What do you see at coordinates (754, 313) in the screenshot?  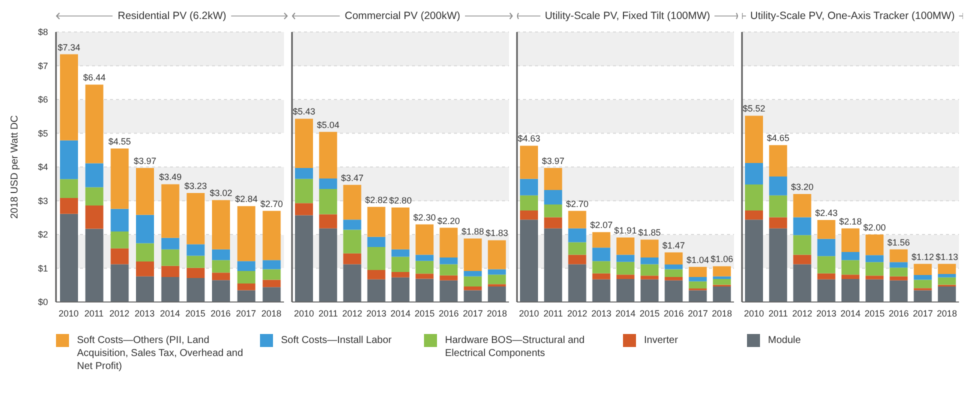 I see `x-tick-label: 2010` at bounding box center [754, 313].